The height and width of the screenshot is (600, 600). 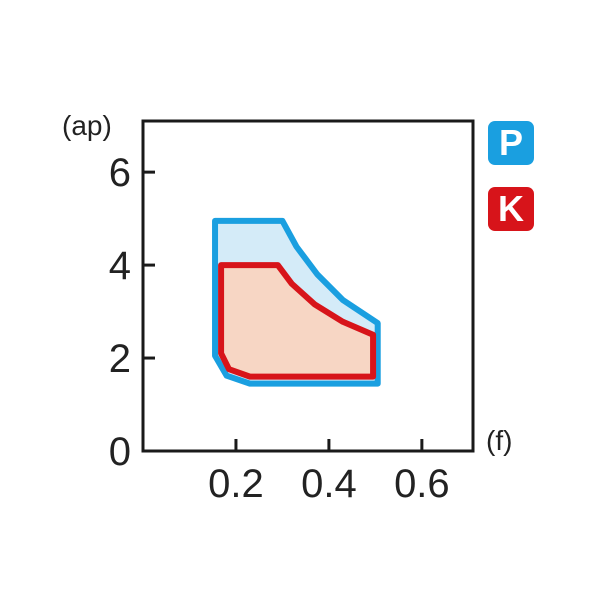 What do you see at coordinates (297, 321) in the screenshot?
I see `region-k` at bounding box center [297, 321].